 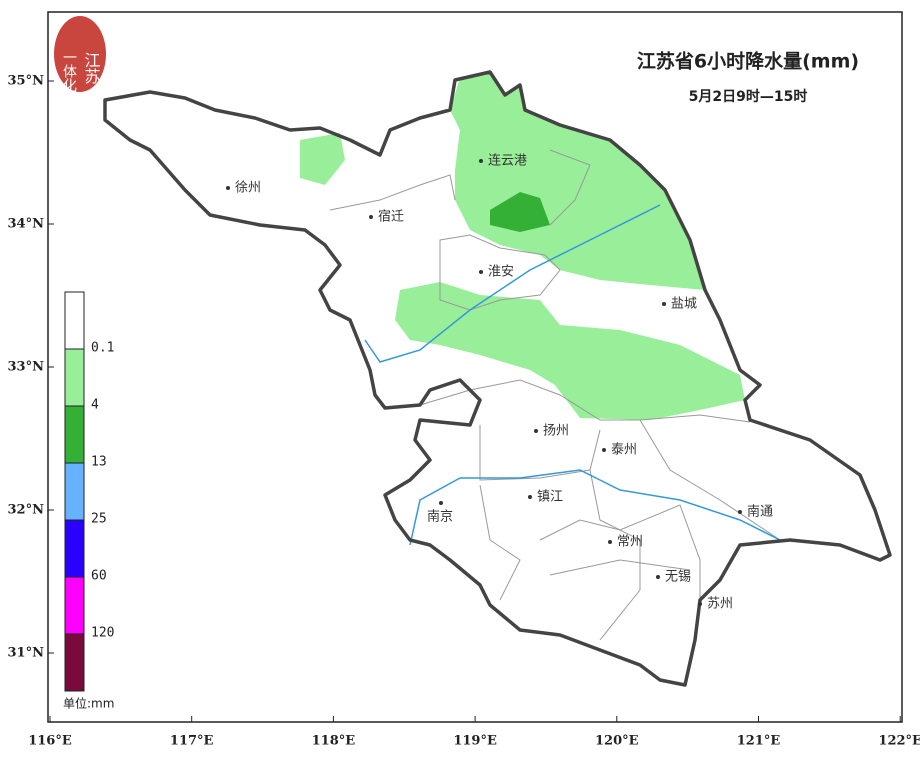 What do you see at coordinates (759, 741) in the screenshot?
I see `x-tick-label: 121°E` at bounding box center [759, 741].